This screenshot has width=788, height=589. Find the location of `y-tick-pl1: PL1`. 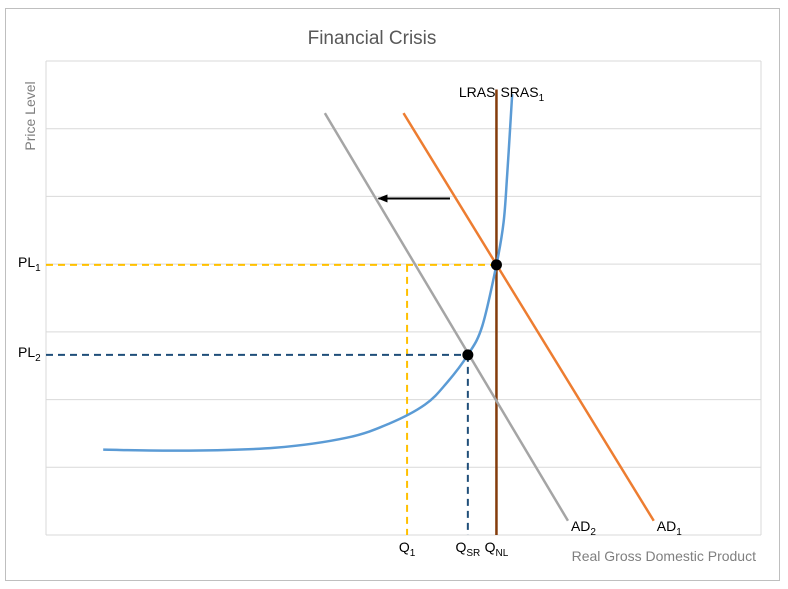

y-tick-pl1: PL1 is located at coordinates (29, 264).